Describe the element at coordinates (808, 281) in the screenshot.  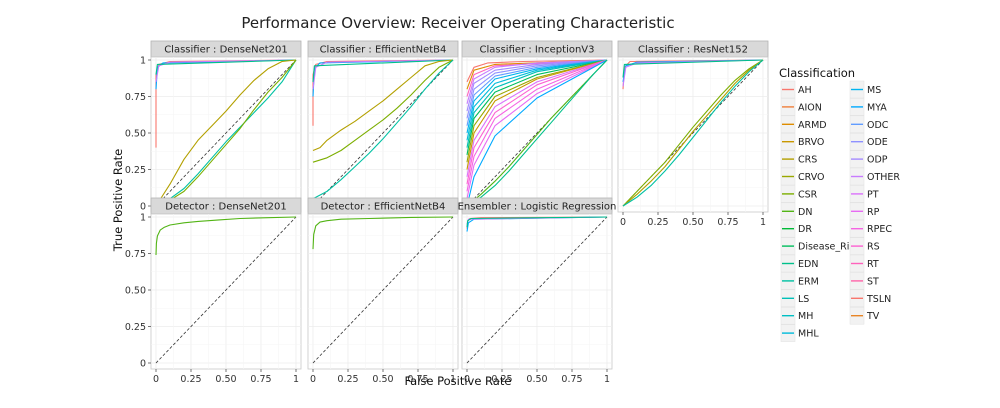
I see `legend-label: ERM` at that location.